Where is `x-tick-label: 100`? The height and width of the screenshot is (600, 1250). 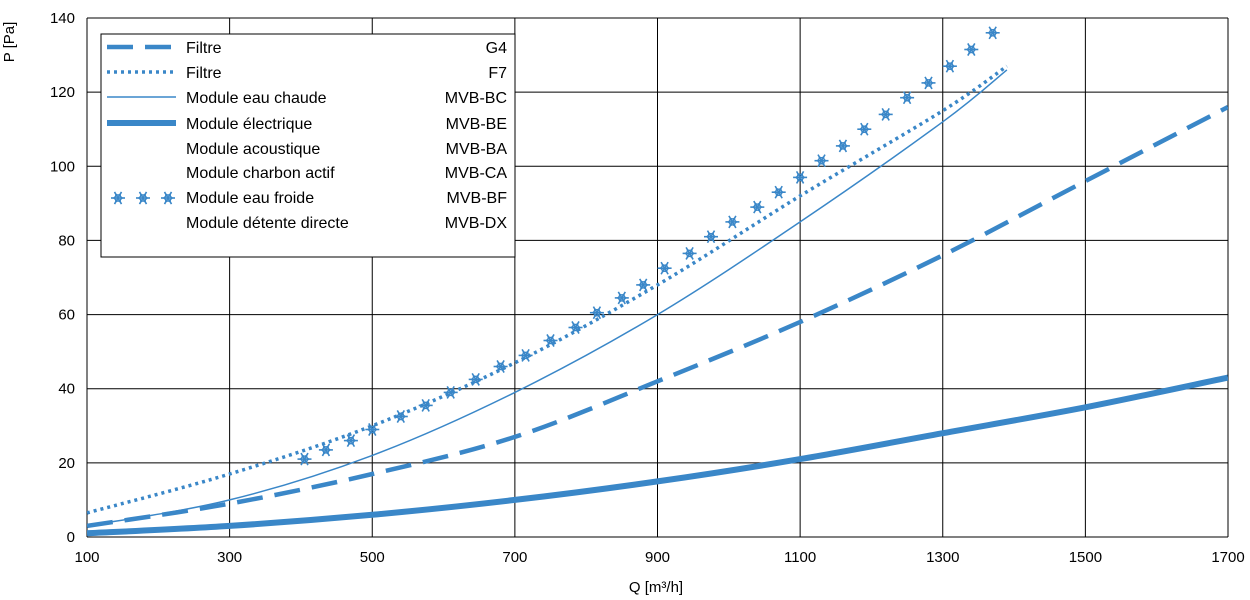 x-tick-label: 100 is located at coordinates (86, 557).